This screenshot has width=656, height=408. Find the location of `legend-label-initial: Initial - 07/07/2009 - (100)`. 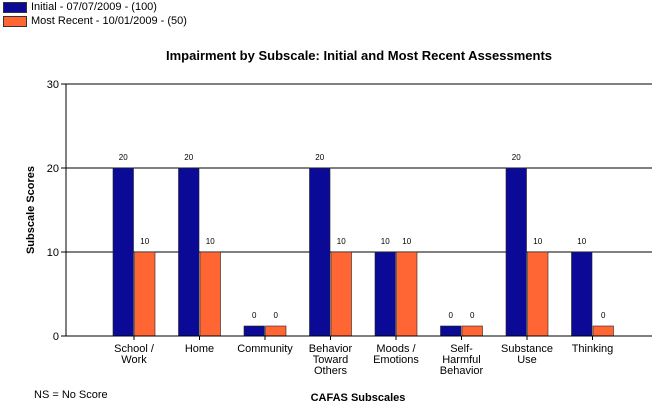

legend-label-initial: Initial - 07/07/2009 - (100) is located at coordinates (94, 7).